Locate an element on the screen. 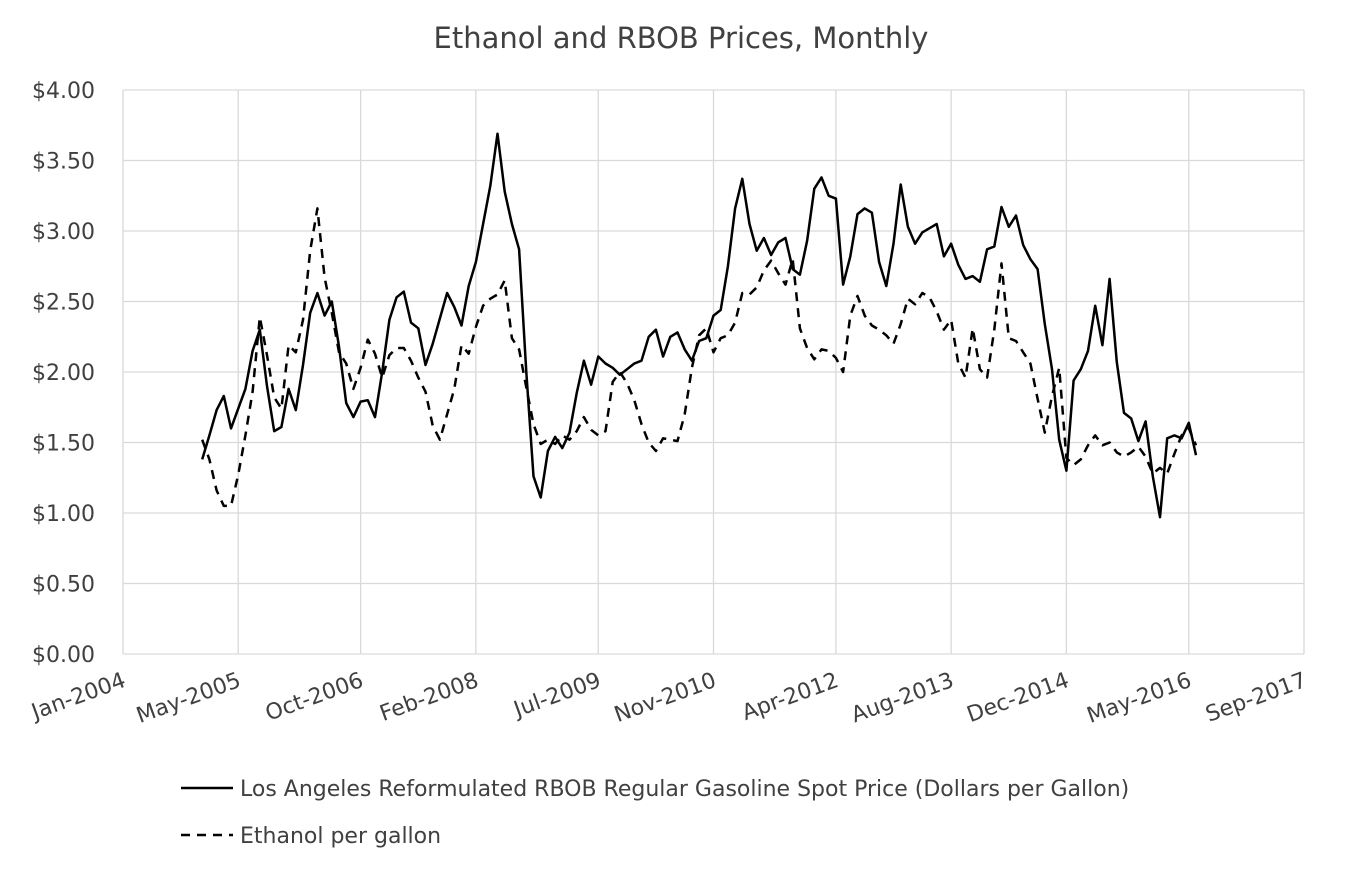 The image size is (1361, 870). y-tick-label: $4.00 is located at coordinates (63, 91).